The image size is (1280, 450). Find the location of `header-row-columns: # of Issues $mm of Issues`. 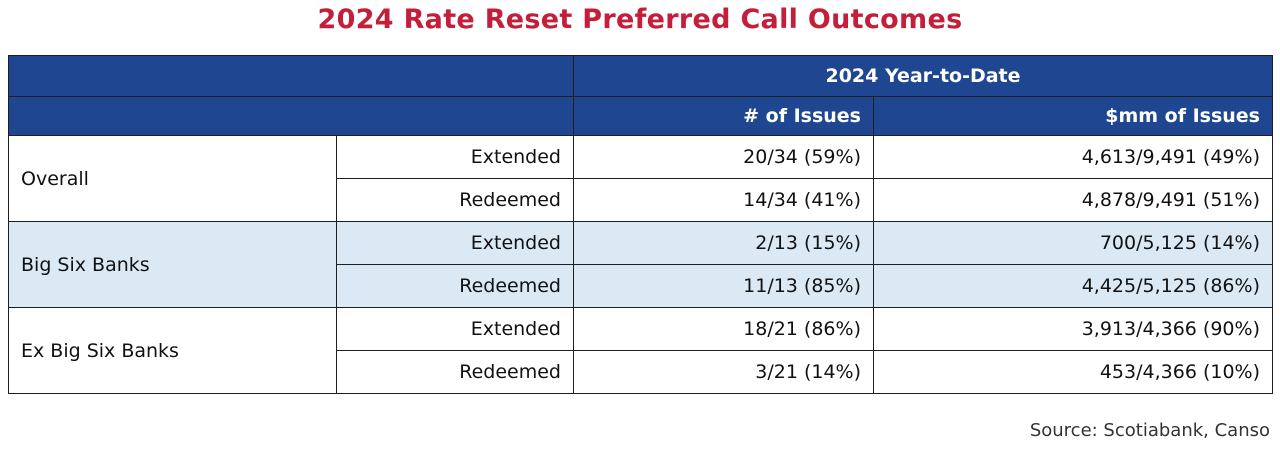

header-row-columns: # of Issues $mm of Issues is located at coordinates (640, 116).